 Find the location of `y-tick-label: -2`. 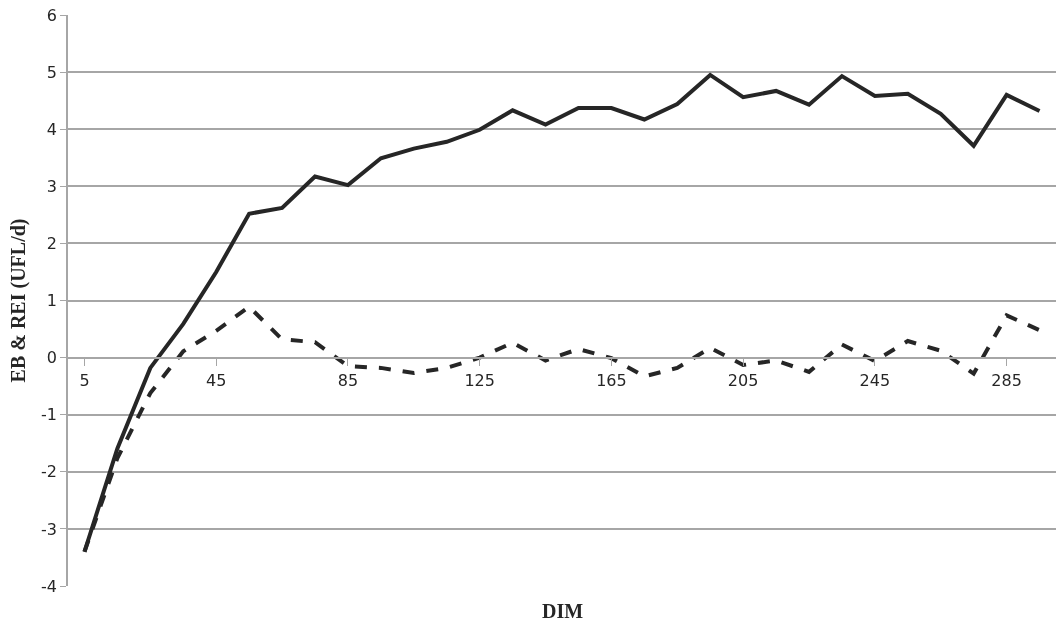

y-tick-label: -2 is located at coordinates (49, 472).